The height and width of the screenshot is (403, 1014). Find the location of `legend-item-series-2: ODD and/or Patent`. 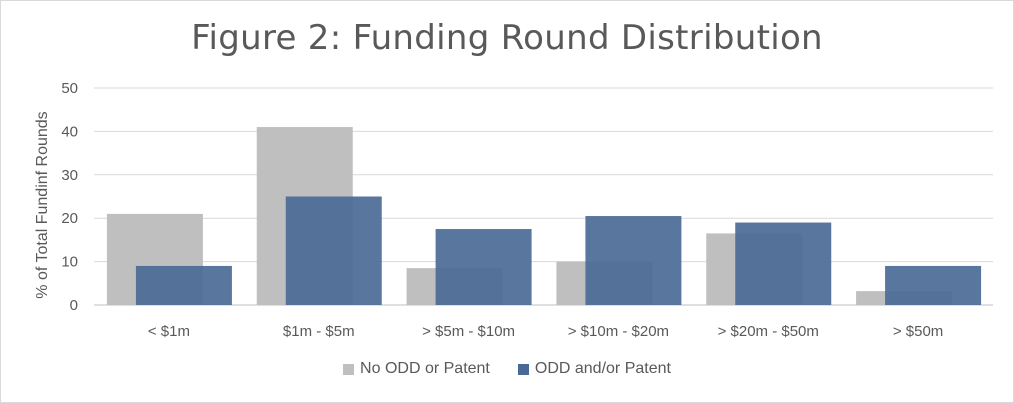

legend-item-series-2: ODD and/or Patent is located at coordinates (594, 369).